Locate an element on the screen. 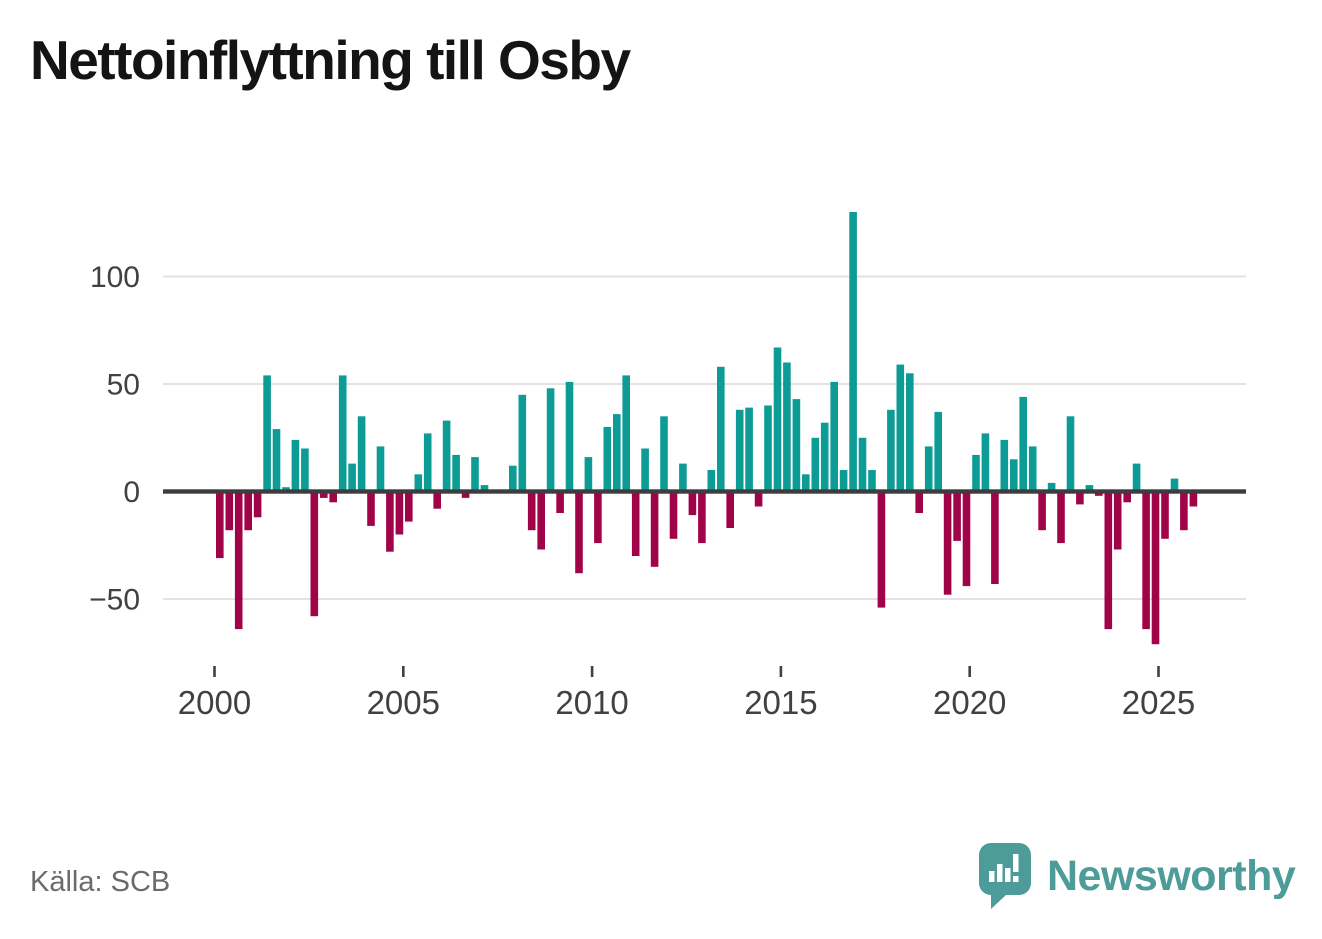  source-note: Källa: SCB is located at coordinates (100, 882).